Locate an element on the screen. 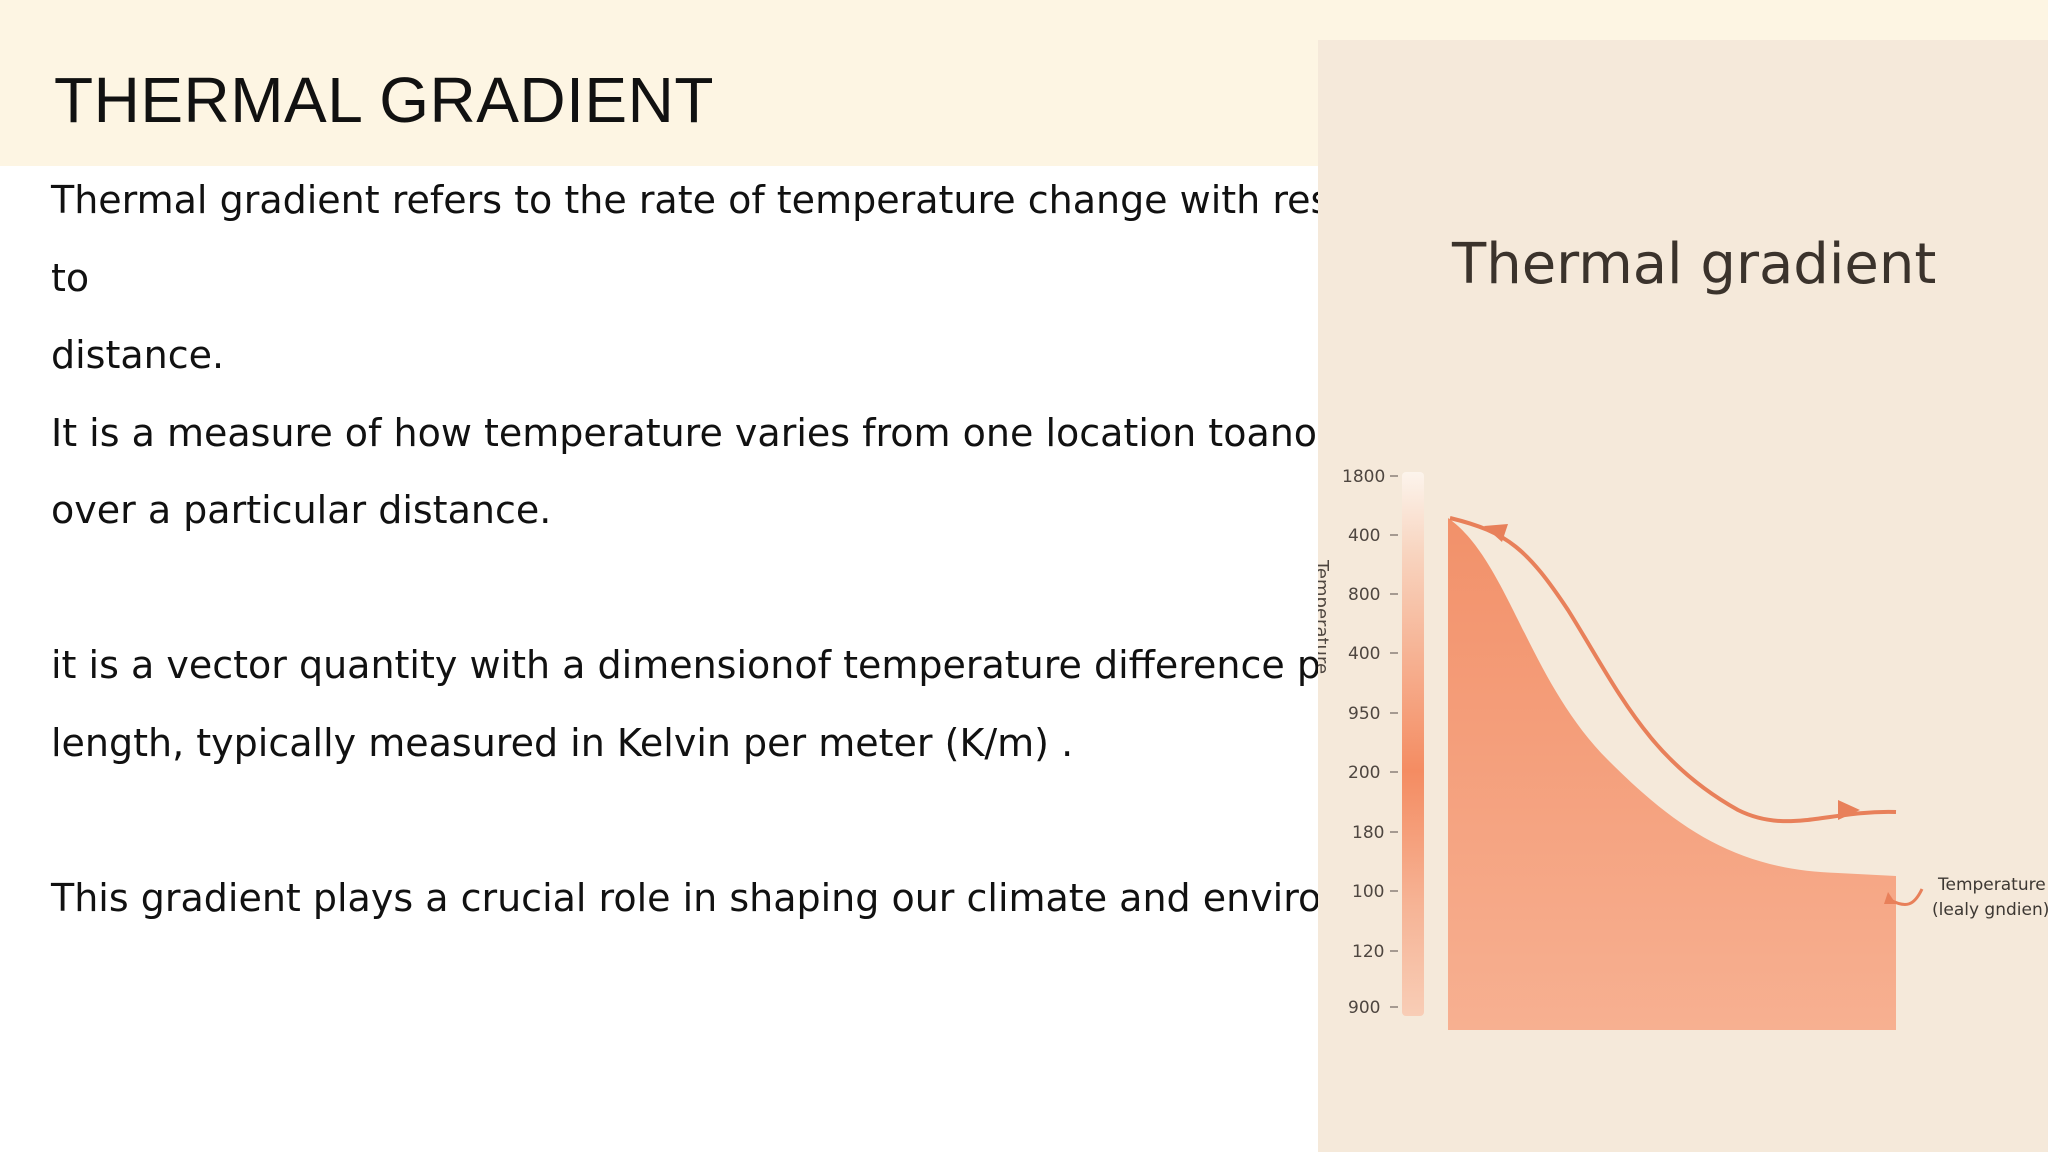 This screenshot has width=2048, height=1152. paragraph-line: distance. is located at coordinates (138, 355).